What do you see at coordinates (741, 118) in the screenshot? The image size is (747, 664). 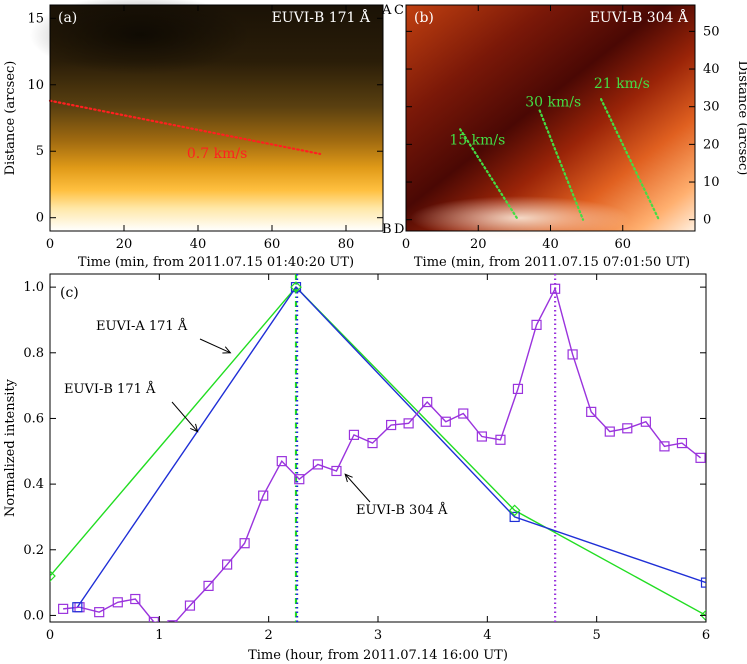 I see `panel-b-ylabel: Distance (arcsec)` at bounding box center [741, 118].